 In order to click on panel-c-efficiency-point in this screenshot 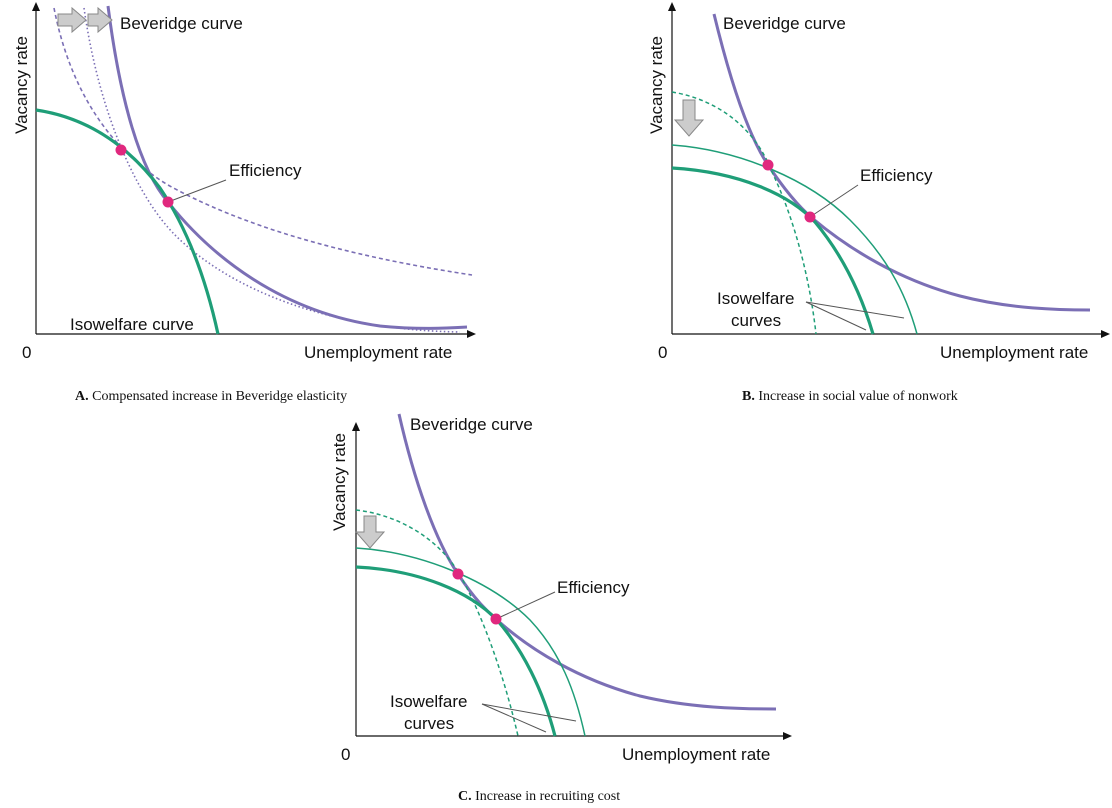, I will do `click(496, 619)`.